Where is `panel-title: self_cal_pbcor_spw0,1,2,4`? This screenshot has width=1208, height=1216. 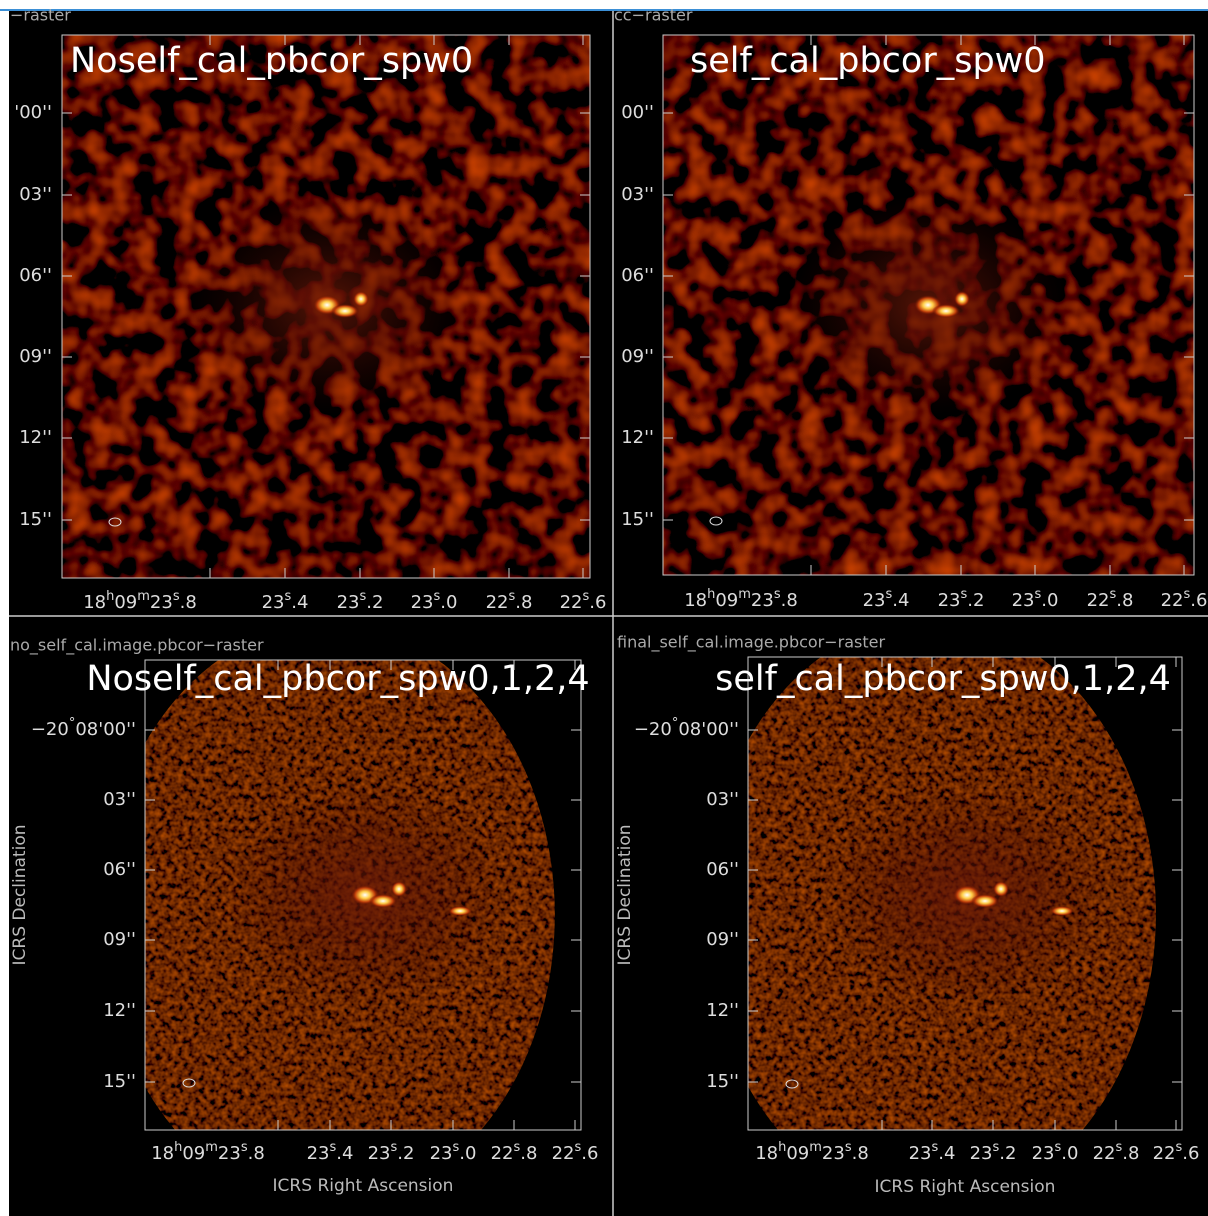 panel-title: self_cal_pbcor_spw0,1,2,4 is located at coordinates (943, 679).